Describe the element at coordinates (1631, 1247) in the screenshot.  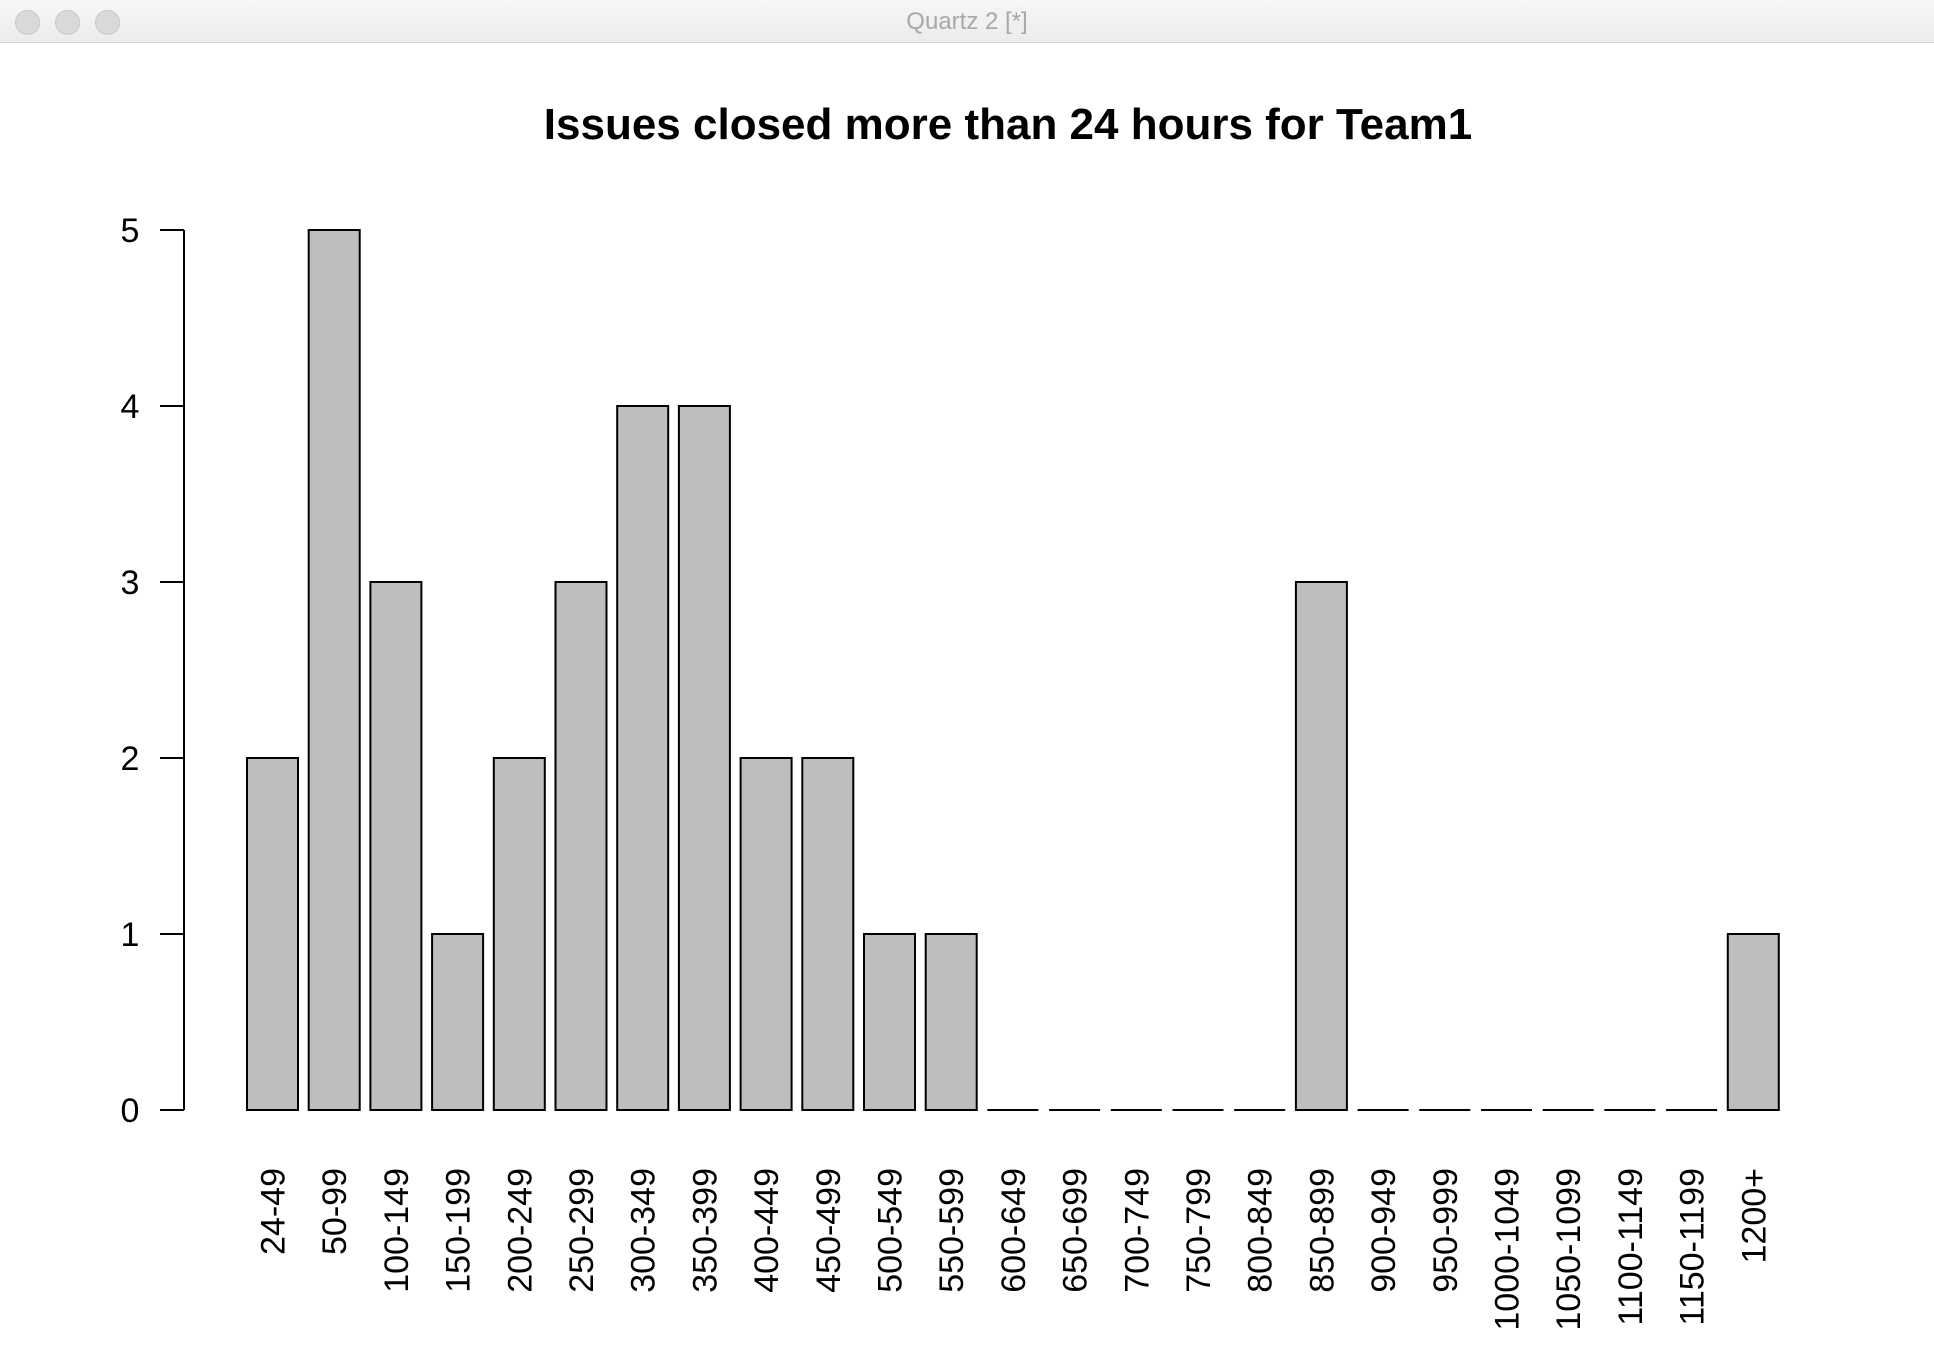
I see `x-tick-label-1100-1149: 1100-1149` at that location.